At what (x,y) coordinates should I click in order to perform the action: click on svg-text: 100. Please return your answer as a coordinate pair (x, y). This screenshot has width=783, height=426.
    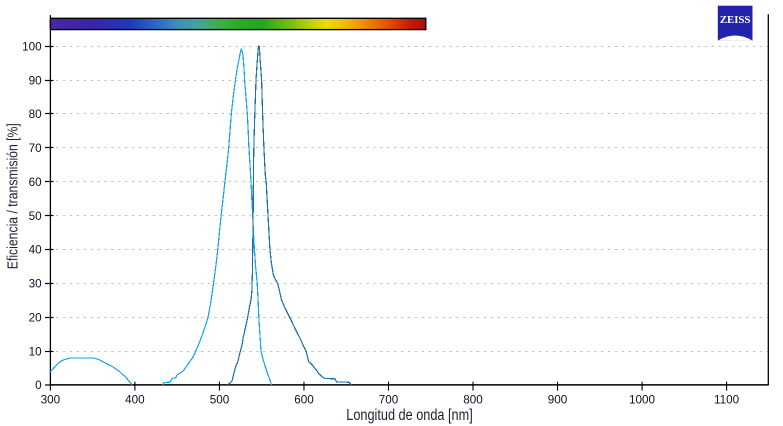
    Looking at the image, I should click on (32, 46).